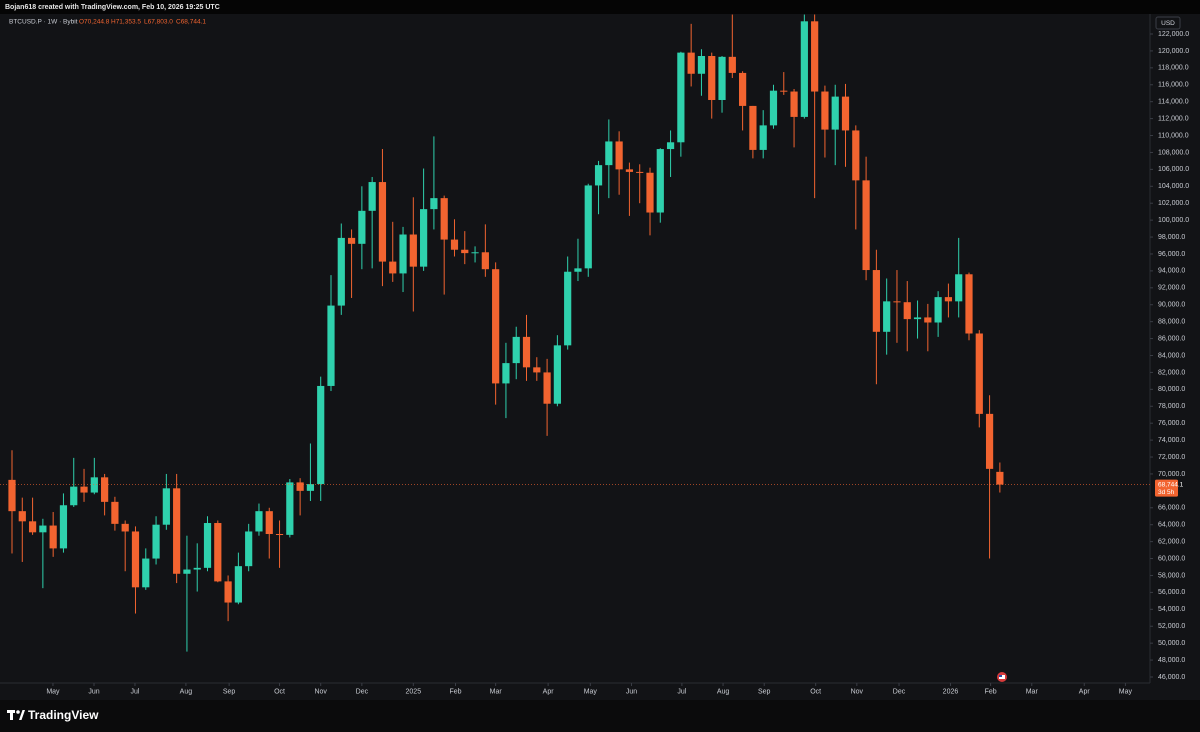  What do you see at coordinates (1171, 592) in the screenshot?
I see `y-tick-label: 56,000.0` at bounding box center [1171, 592].